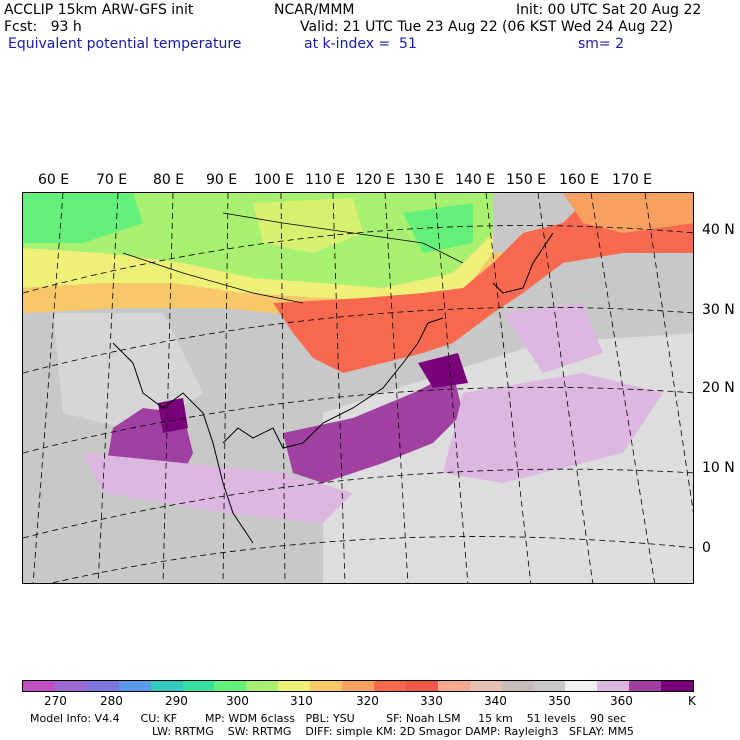  What do you see at coordinates (125, 44) in the screenshot?
I see `field-name: Equivalent potential temperature` at bounding box center [125, 44].